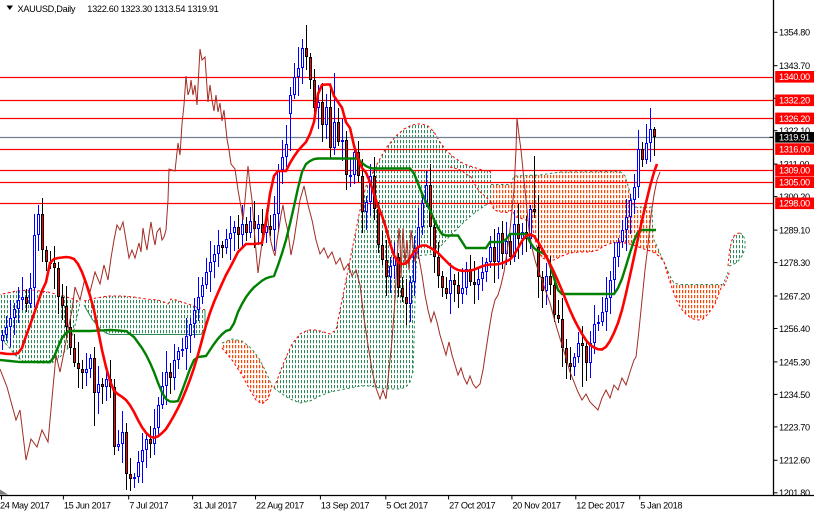 This screenshot has height=519, width=814. Describe the element at coordinates (794, 395) in the screenshot. I see `svg-text: 1234.50` at that location.